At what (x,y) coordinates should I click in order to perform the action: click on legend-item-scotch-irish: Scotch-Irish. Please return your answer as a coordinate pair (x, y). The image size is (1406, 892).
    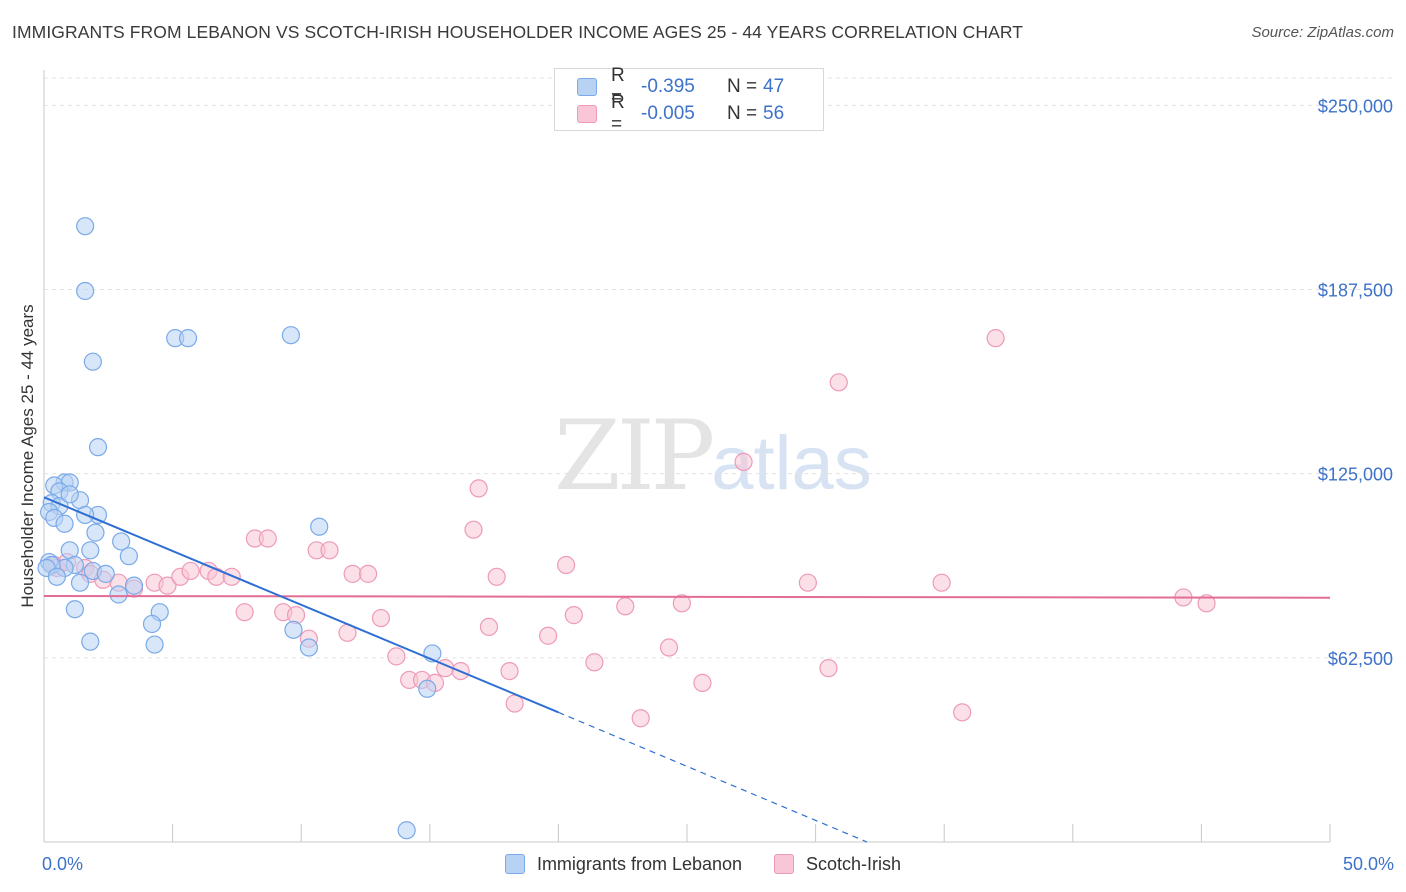
    Looking at the image, I should click on (837, 864).